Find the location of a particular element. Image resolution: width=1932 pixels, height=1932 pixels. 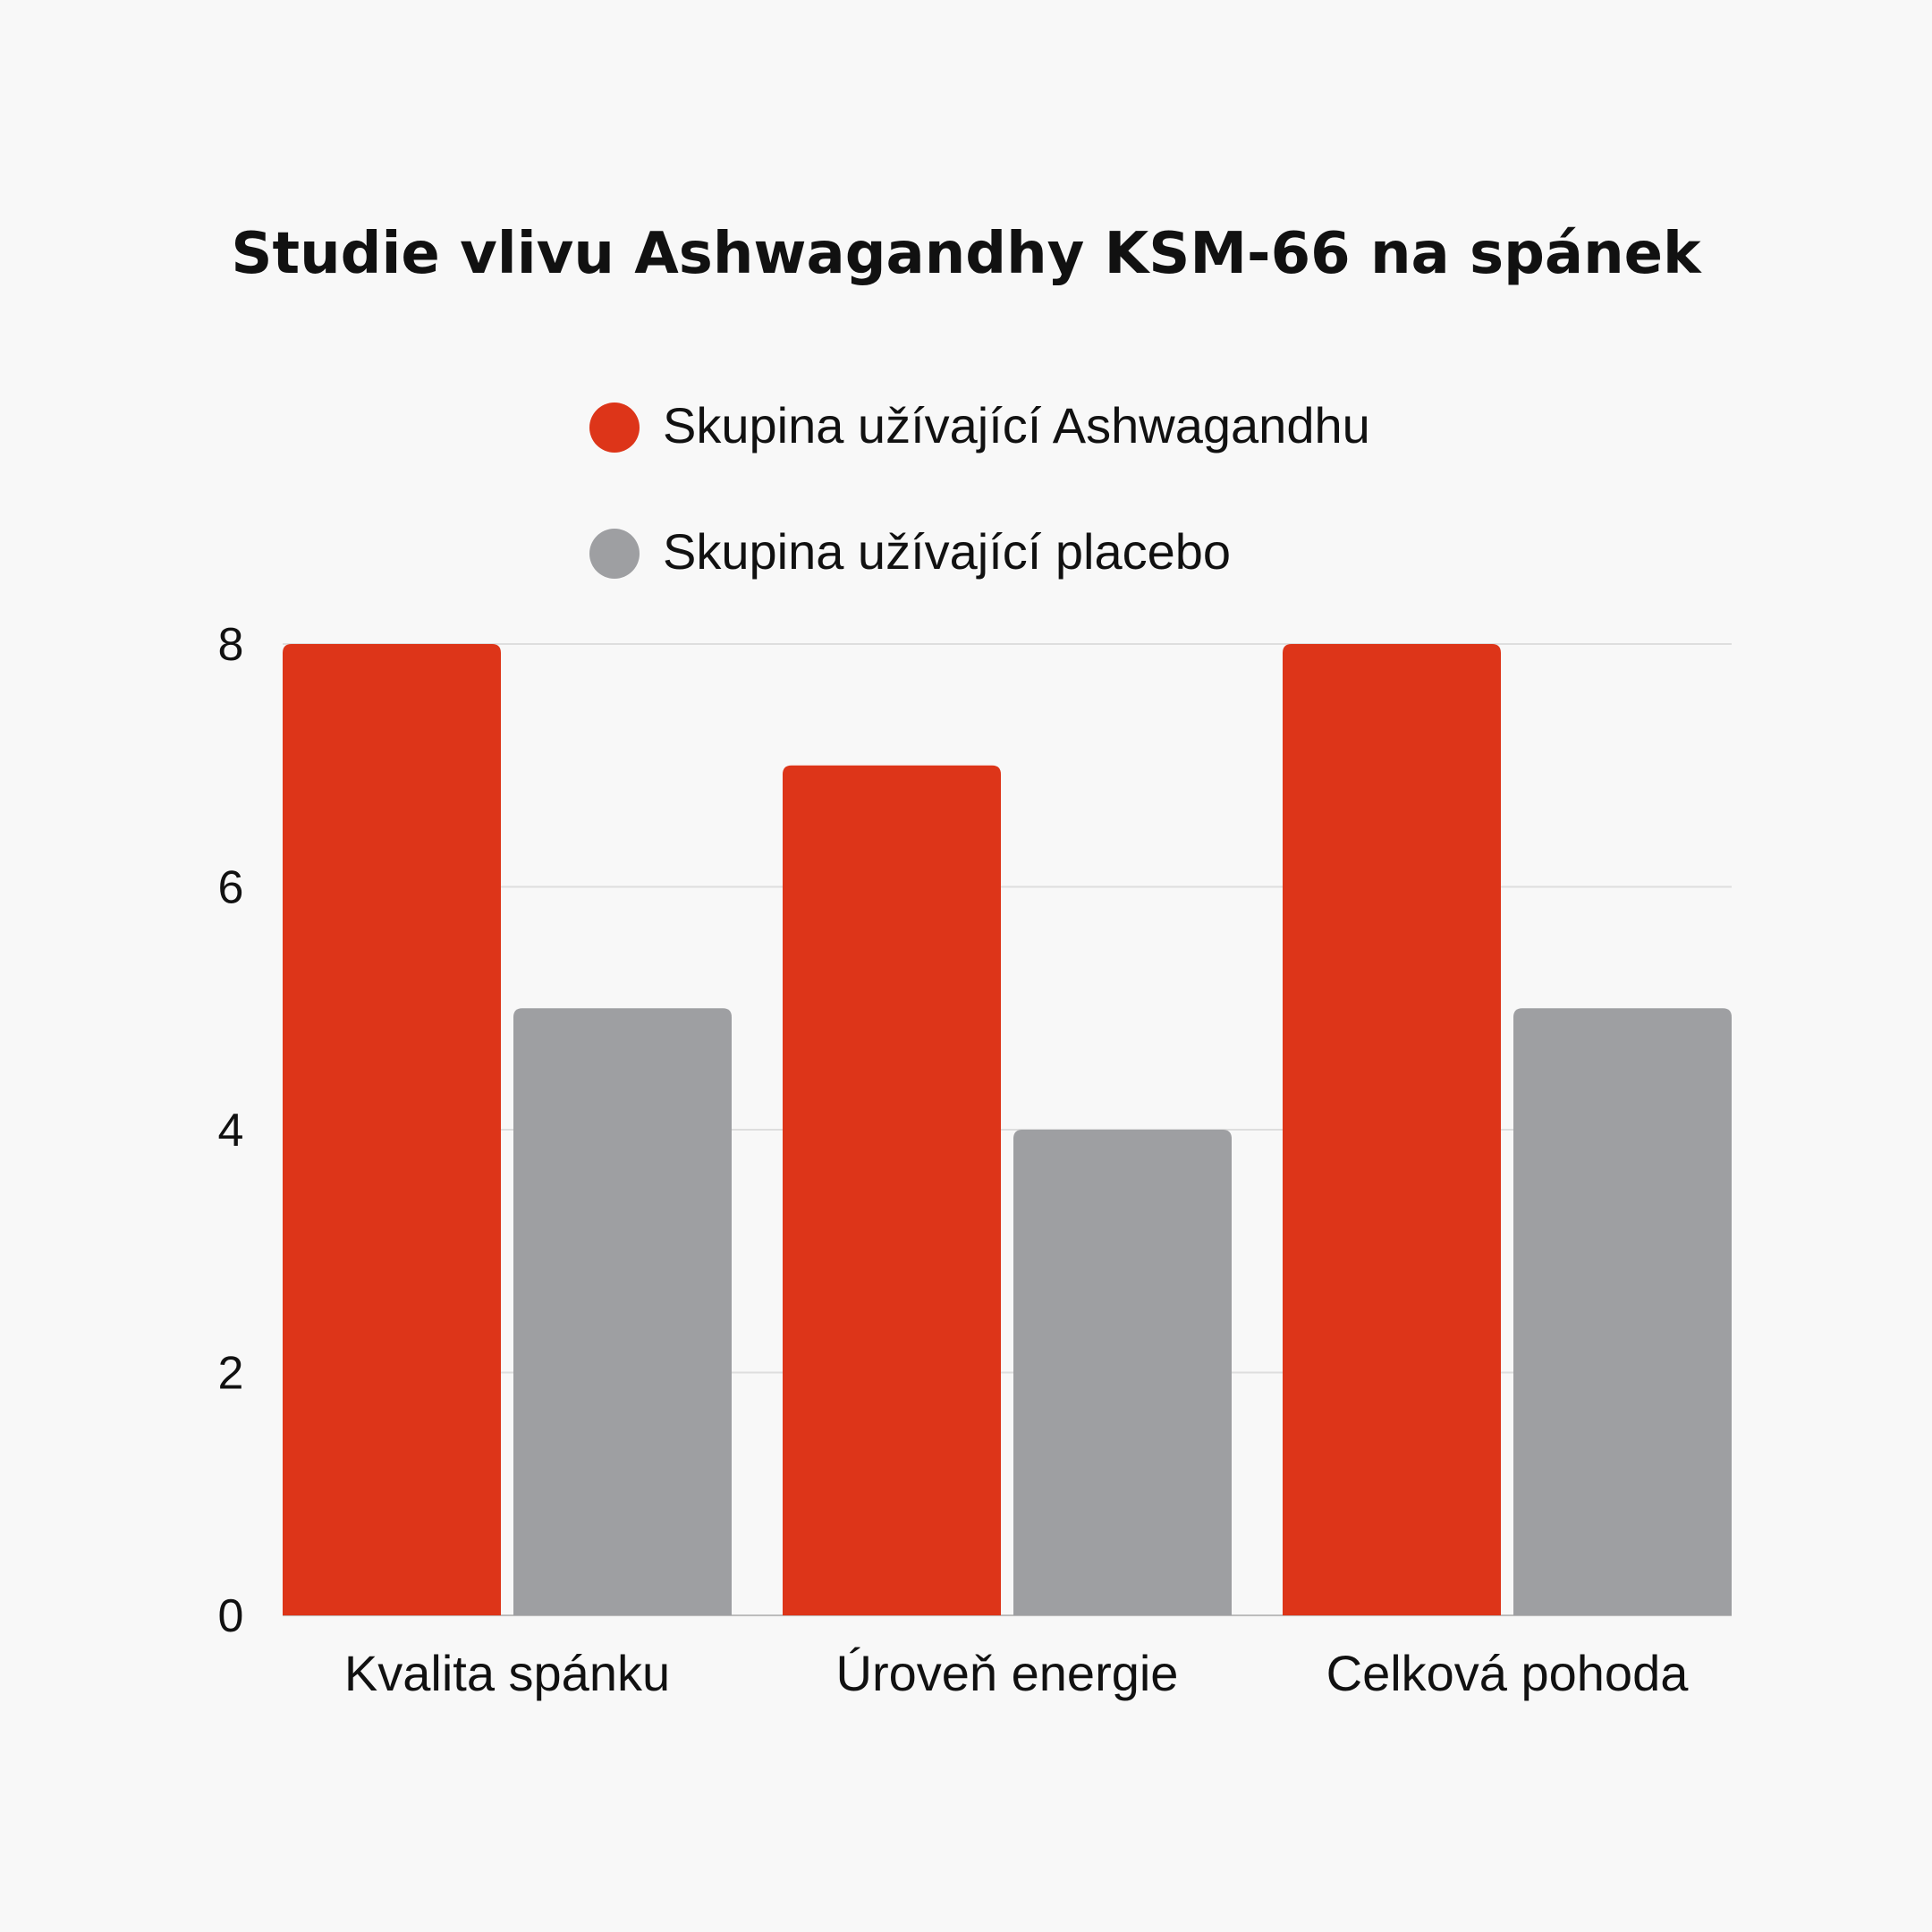

y-tick-label-8: 8 is located at coordinates (231, 645).